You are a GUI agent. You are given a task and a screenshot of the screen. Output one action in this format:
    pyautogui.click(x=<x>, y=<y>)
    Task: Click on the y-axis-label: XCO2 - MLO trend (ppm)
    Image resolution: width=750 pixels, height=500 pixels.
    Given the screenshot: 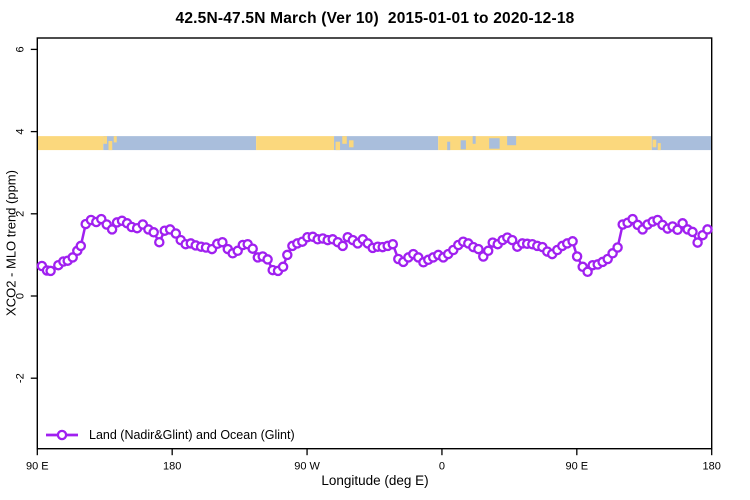 What is the action you would take?
    pyautogui.click(x=11, y=243)
    